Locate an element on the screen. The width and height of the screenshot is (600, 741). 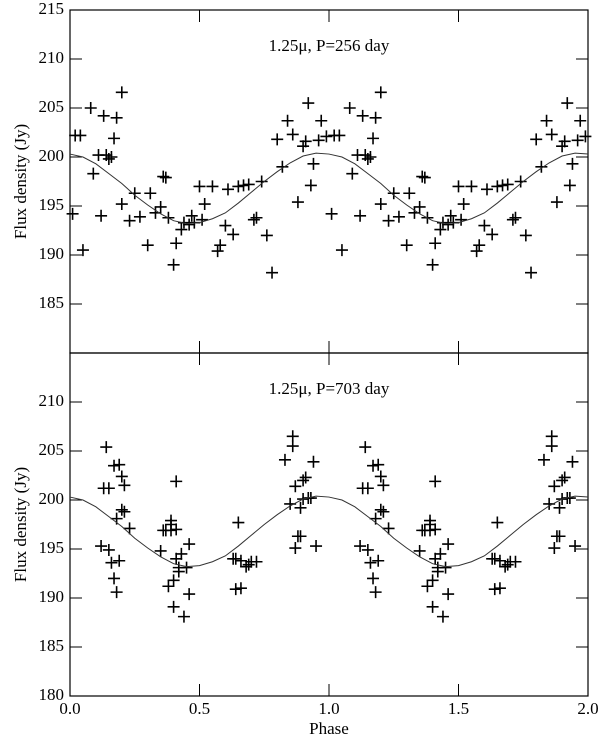
x-tick-label: 0.5 is located at coordinates (199, 708).